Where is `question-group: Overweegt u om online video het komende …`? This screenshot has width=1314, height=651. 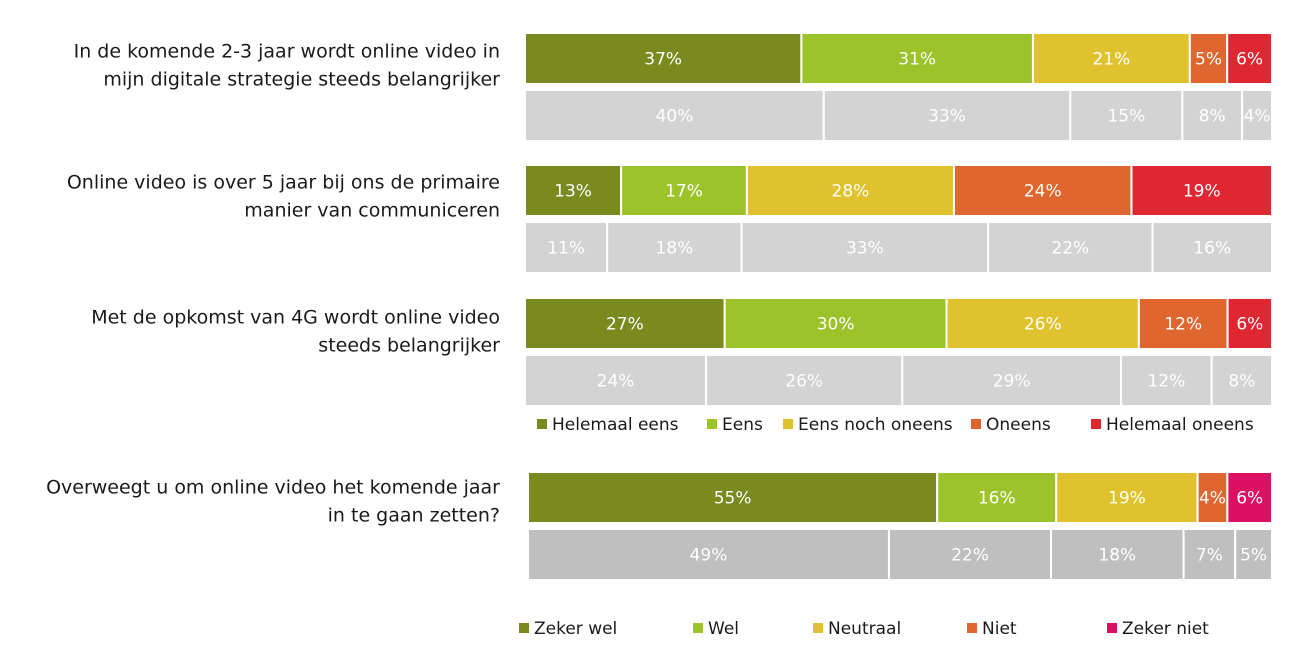
question-group: Overweegt u om online video het komende … is located at coordinates (273, 502).